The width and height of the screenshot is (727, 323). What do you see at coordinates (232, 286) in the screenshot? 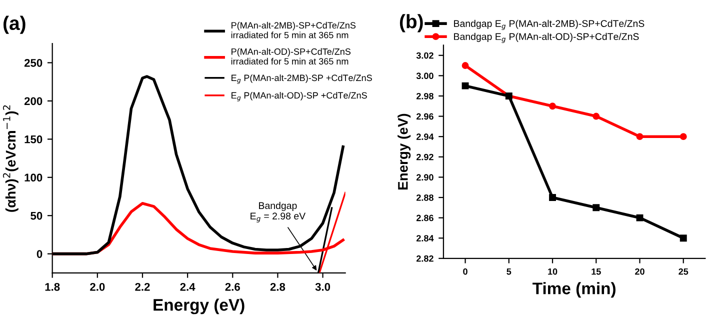
I see `x-tick-label: 2.6` at bounding box center [232, 286].